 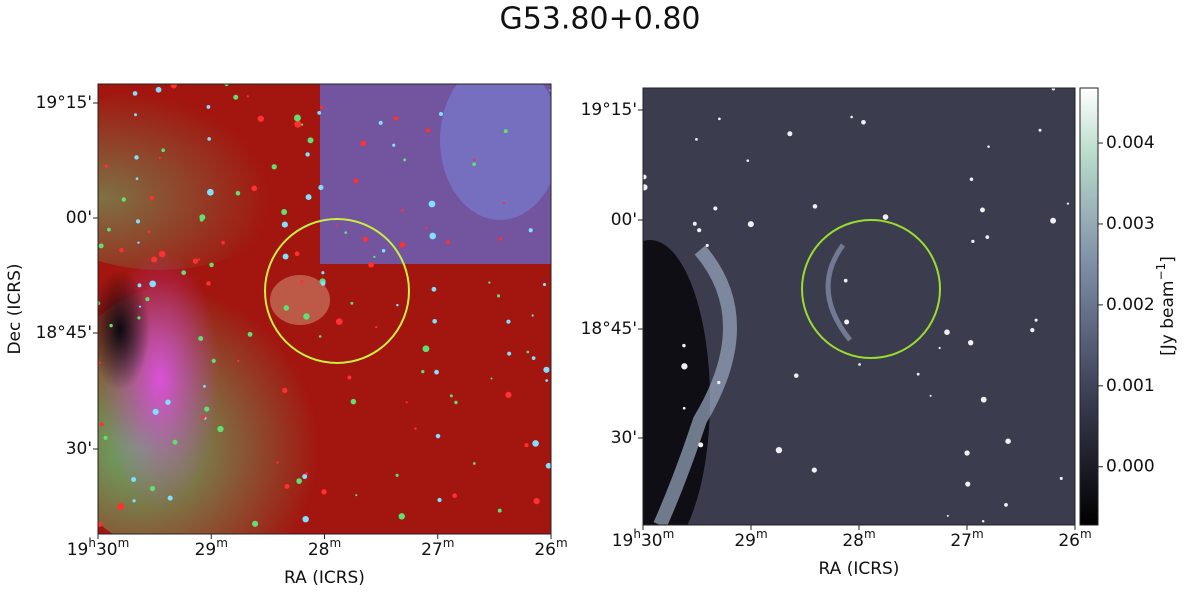 What do you see at coordinates (1130, 467) in the screenshot?
I see `colorbar-tick-label: 0.000` at bounding box center [1130, 467].